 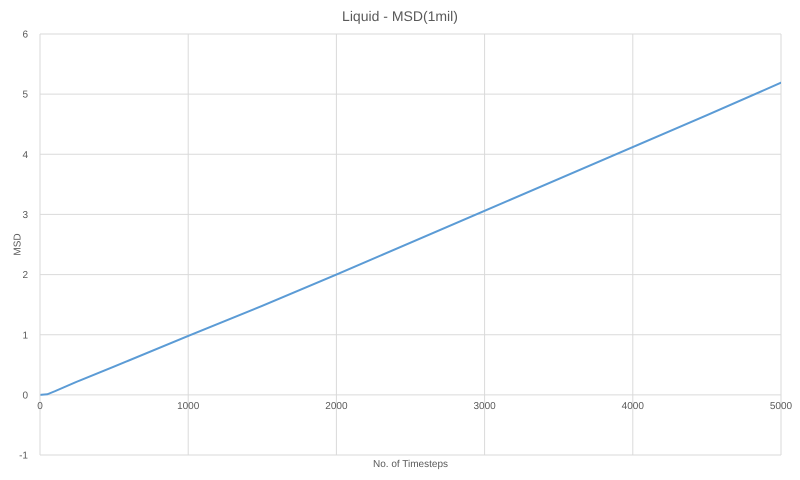 I want to click on y-tick-label: 6, so click(x=25, y=35).